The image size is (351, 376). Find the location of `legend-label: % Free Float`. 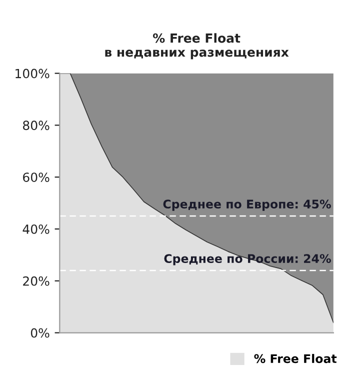

legend-label: % Free Float is located at coordinates (295, 359).